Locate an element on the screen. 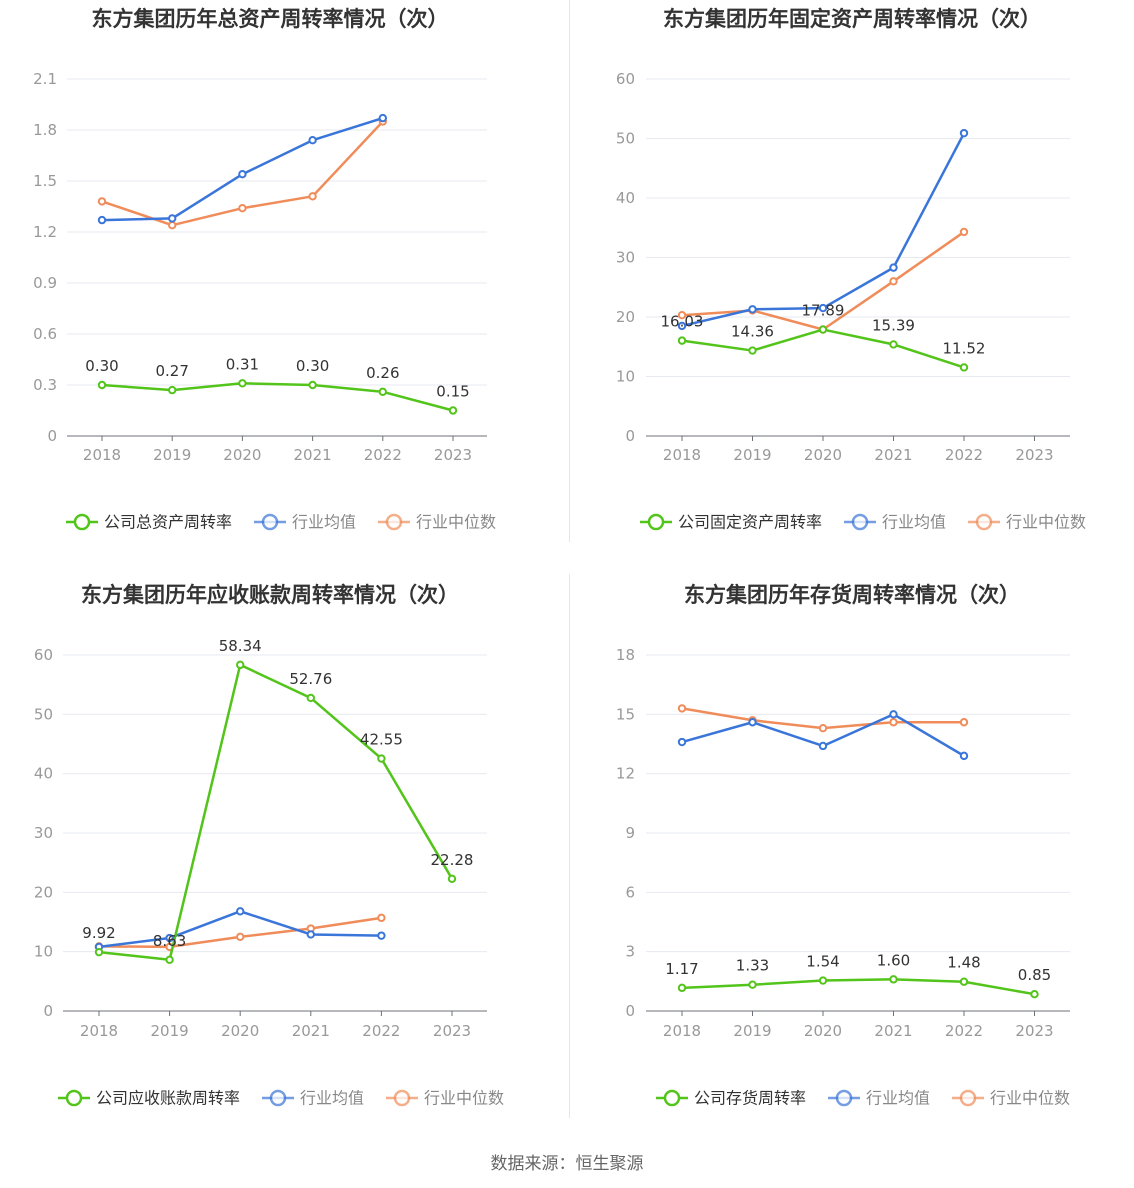  y-tick-label: 0 is located at coordinates (630, 1011).